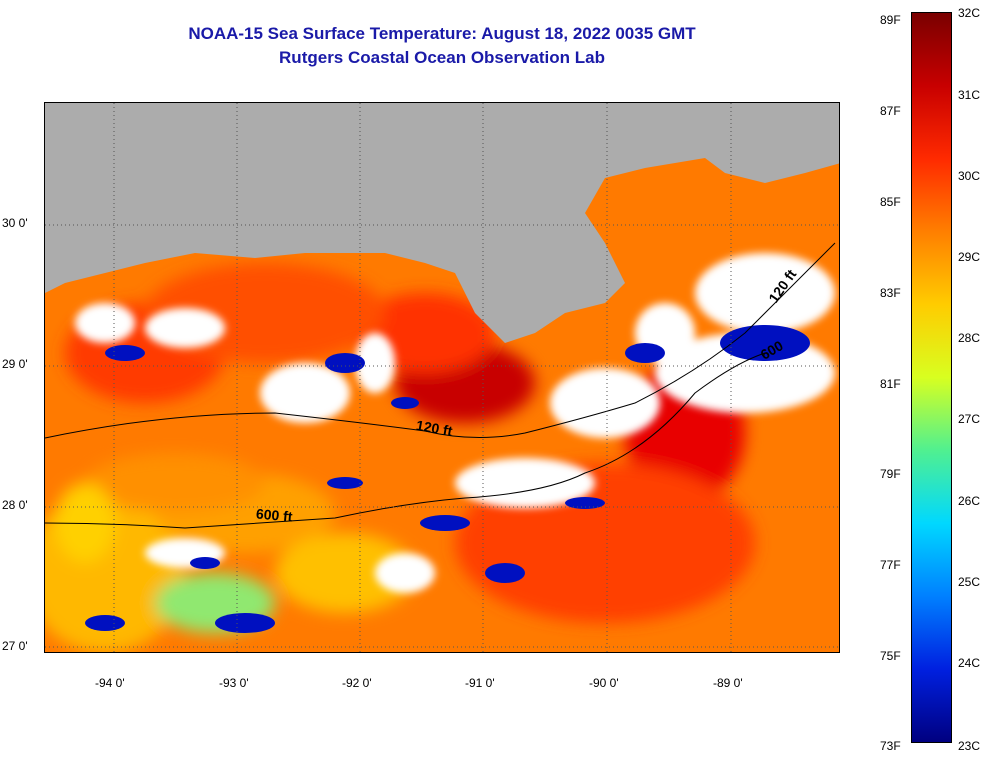 This screenshot has width=992, height=761. What do you see at coordinates (728, 683) in the screenshot?
I see `lon-label-89: -89 0'` at bounding box center [728, 683].